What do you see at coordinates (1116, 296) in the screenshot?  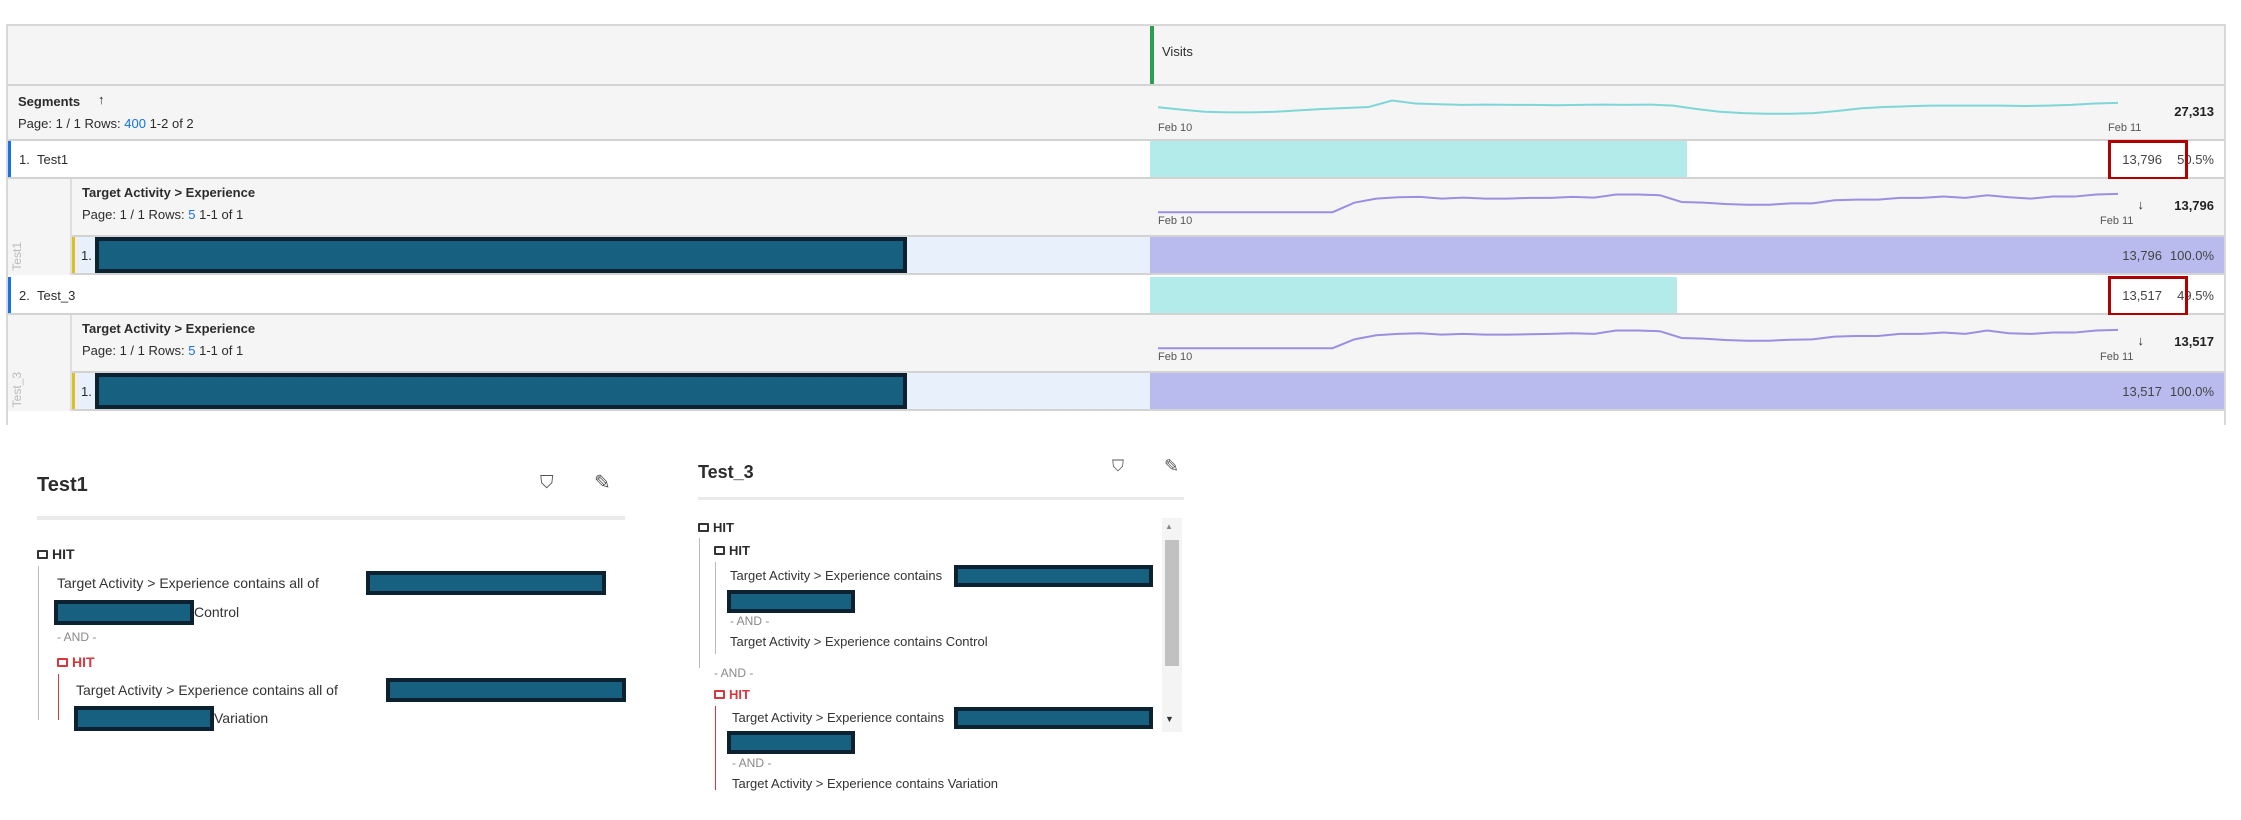 I see `segment-row: 2. Test_3 13,517 49.5%` at bounding box center [1116, 296].